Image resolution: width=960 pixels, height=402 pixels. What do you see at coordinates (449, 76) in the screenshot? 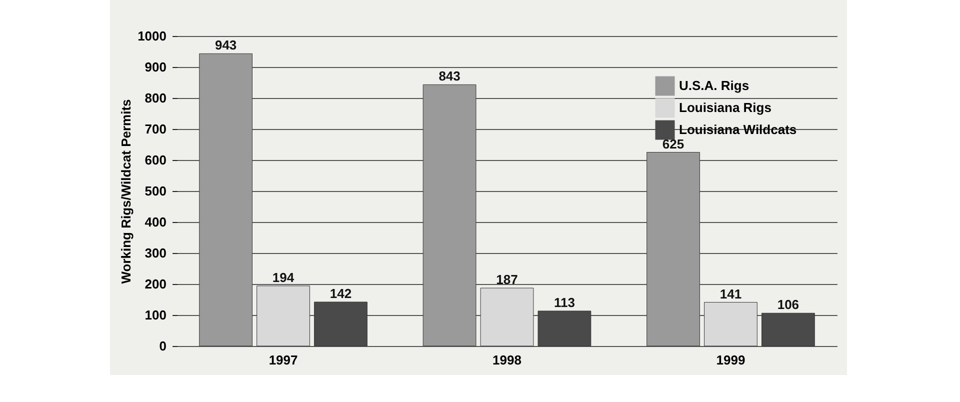
I see `data-label: 843` at bounding box center [449, 76].